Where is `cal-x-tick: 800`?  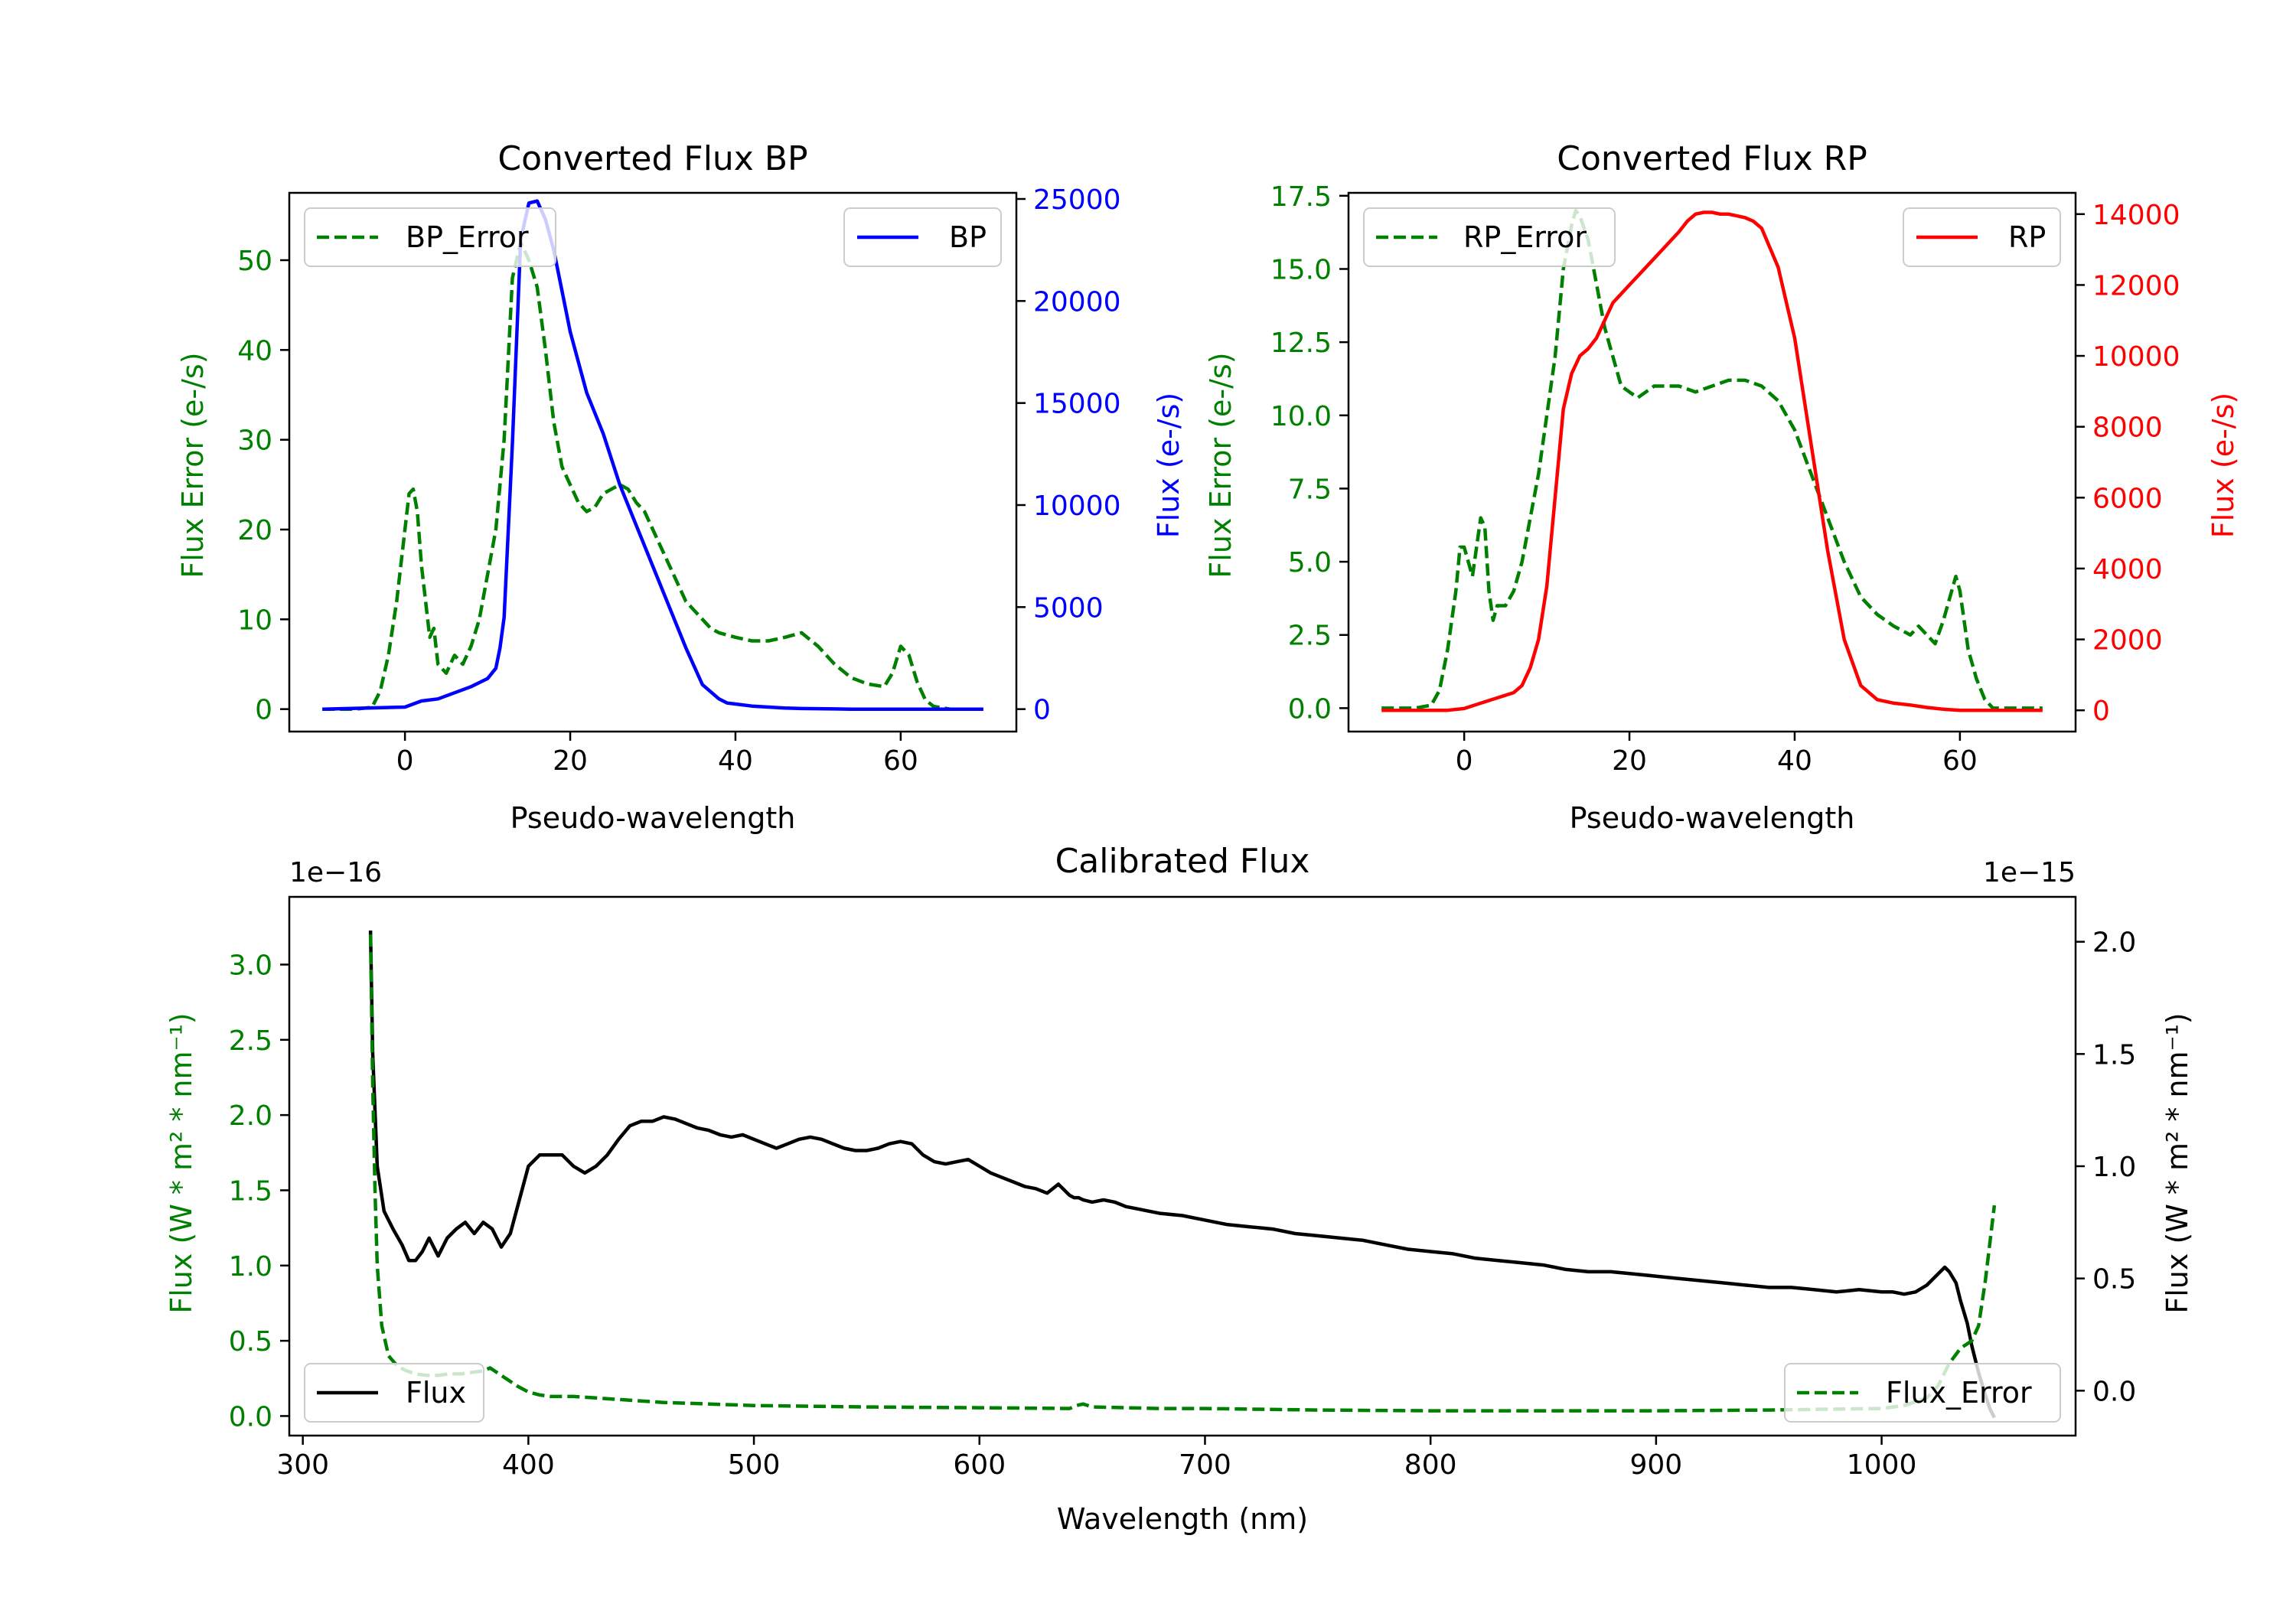
cal-x-tick: 800 is located at coordinates (1430, 1465).